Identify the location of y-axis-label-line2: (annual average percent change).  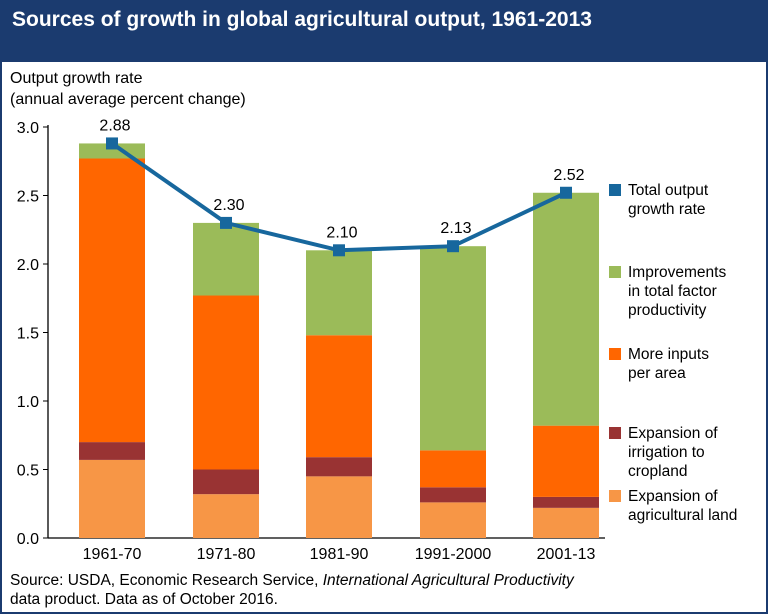
(128, 99).